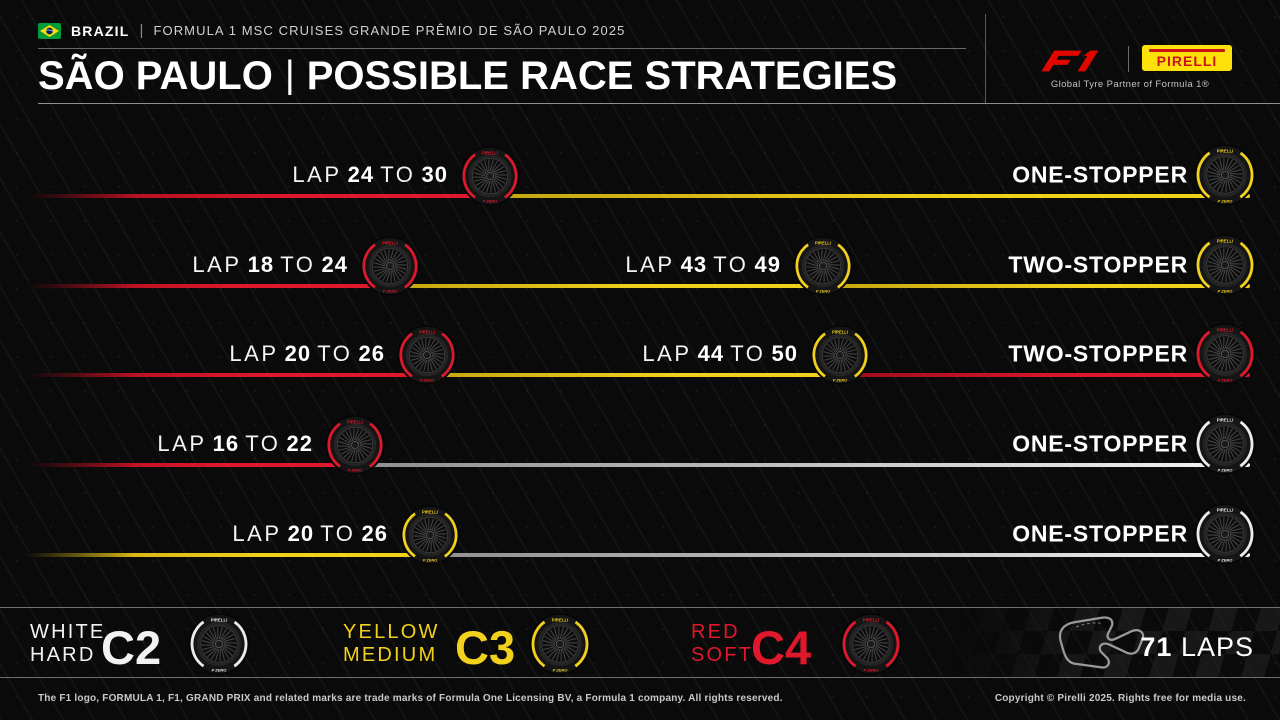  I want to click on header-rule, so click(659, 103).